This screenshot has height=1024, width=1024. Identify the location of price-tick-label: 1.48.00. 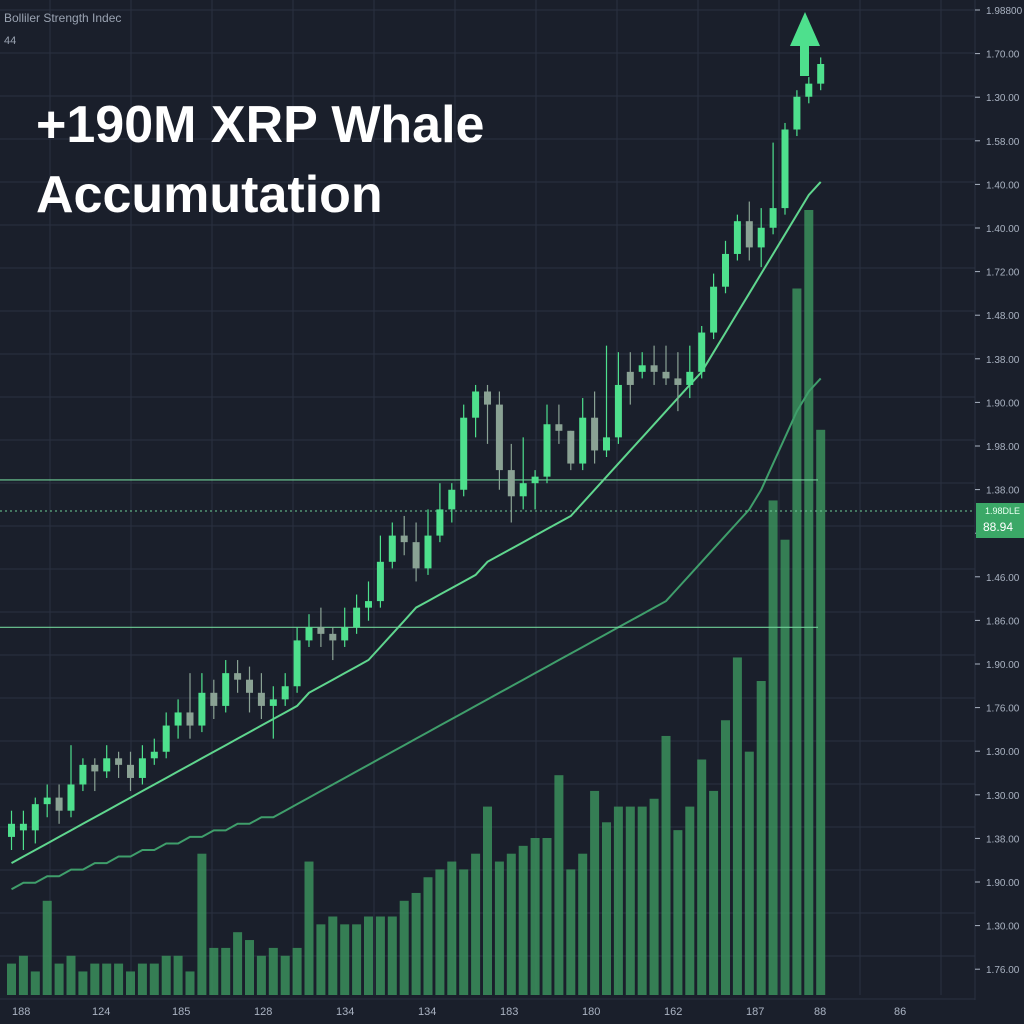
(1003, 316).